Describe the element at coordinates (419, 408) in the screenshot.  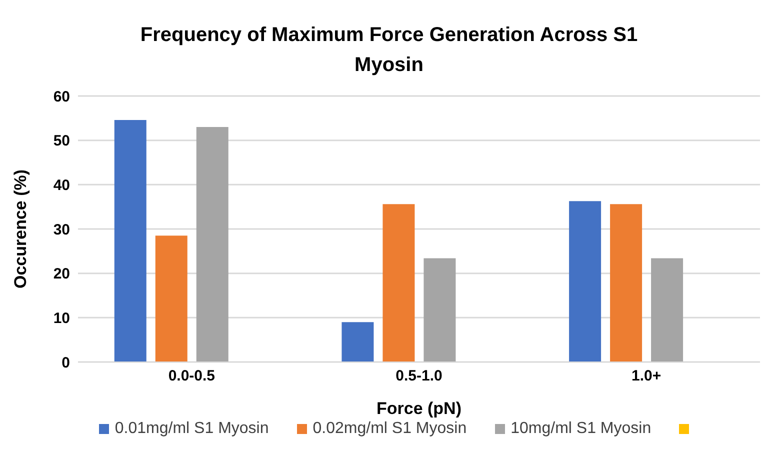
I see `x-axis-title: Force (pN)` at that location.